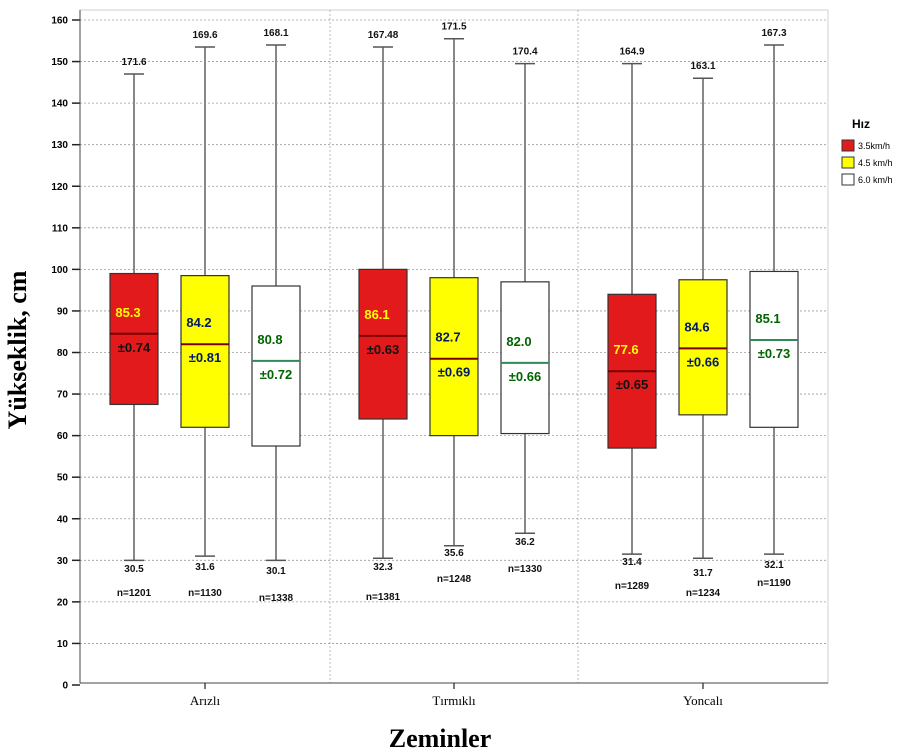  What do you see at coordinates (205, 567) in the screenshot?
I see `min-label: 31.6` at bounding box center [205, 567].